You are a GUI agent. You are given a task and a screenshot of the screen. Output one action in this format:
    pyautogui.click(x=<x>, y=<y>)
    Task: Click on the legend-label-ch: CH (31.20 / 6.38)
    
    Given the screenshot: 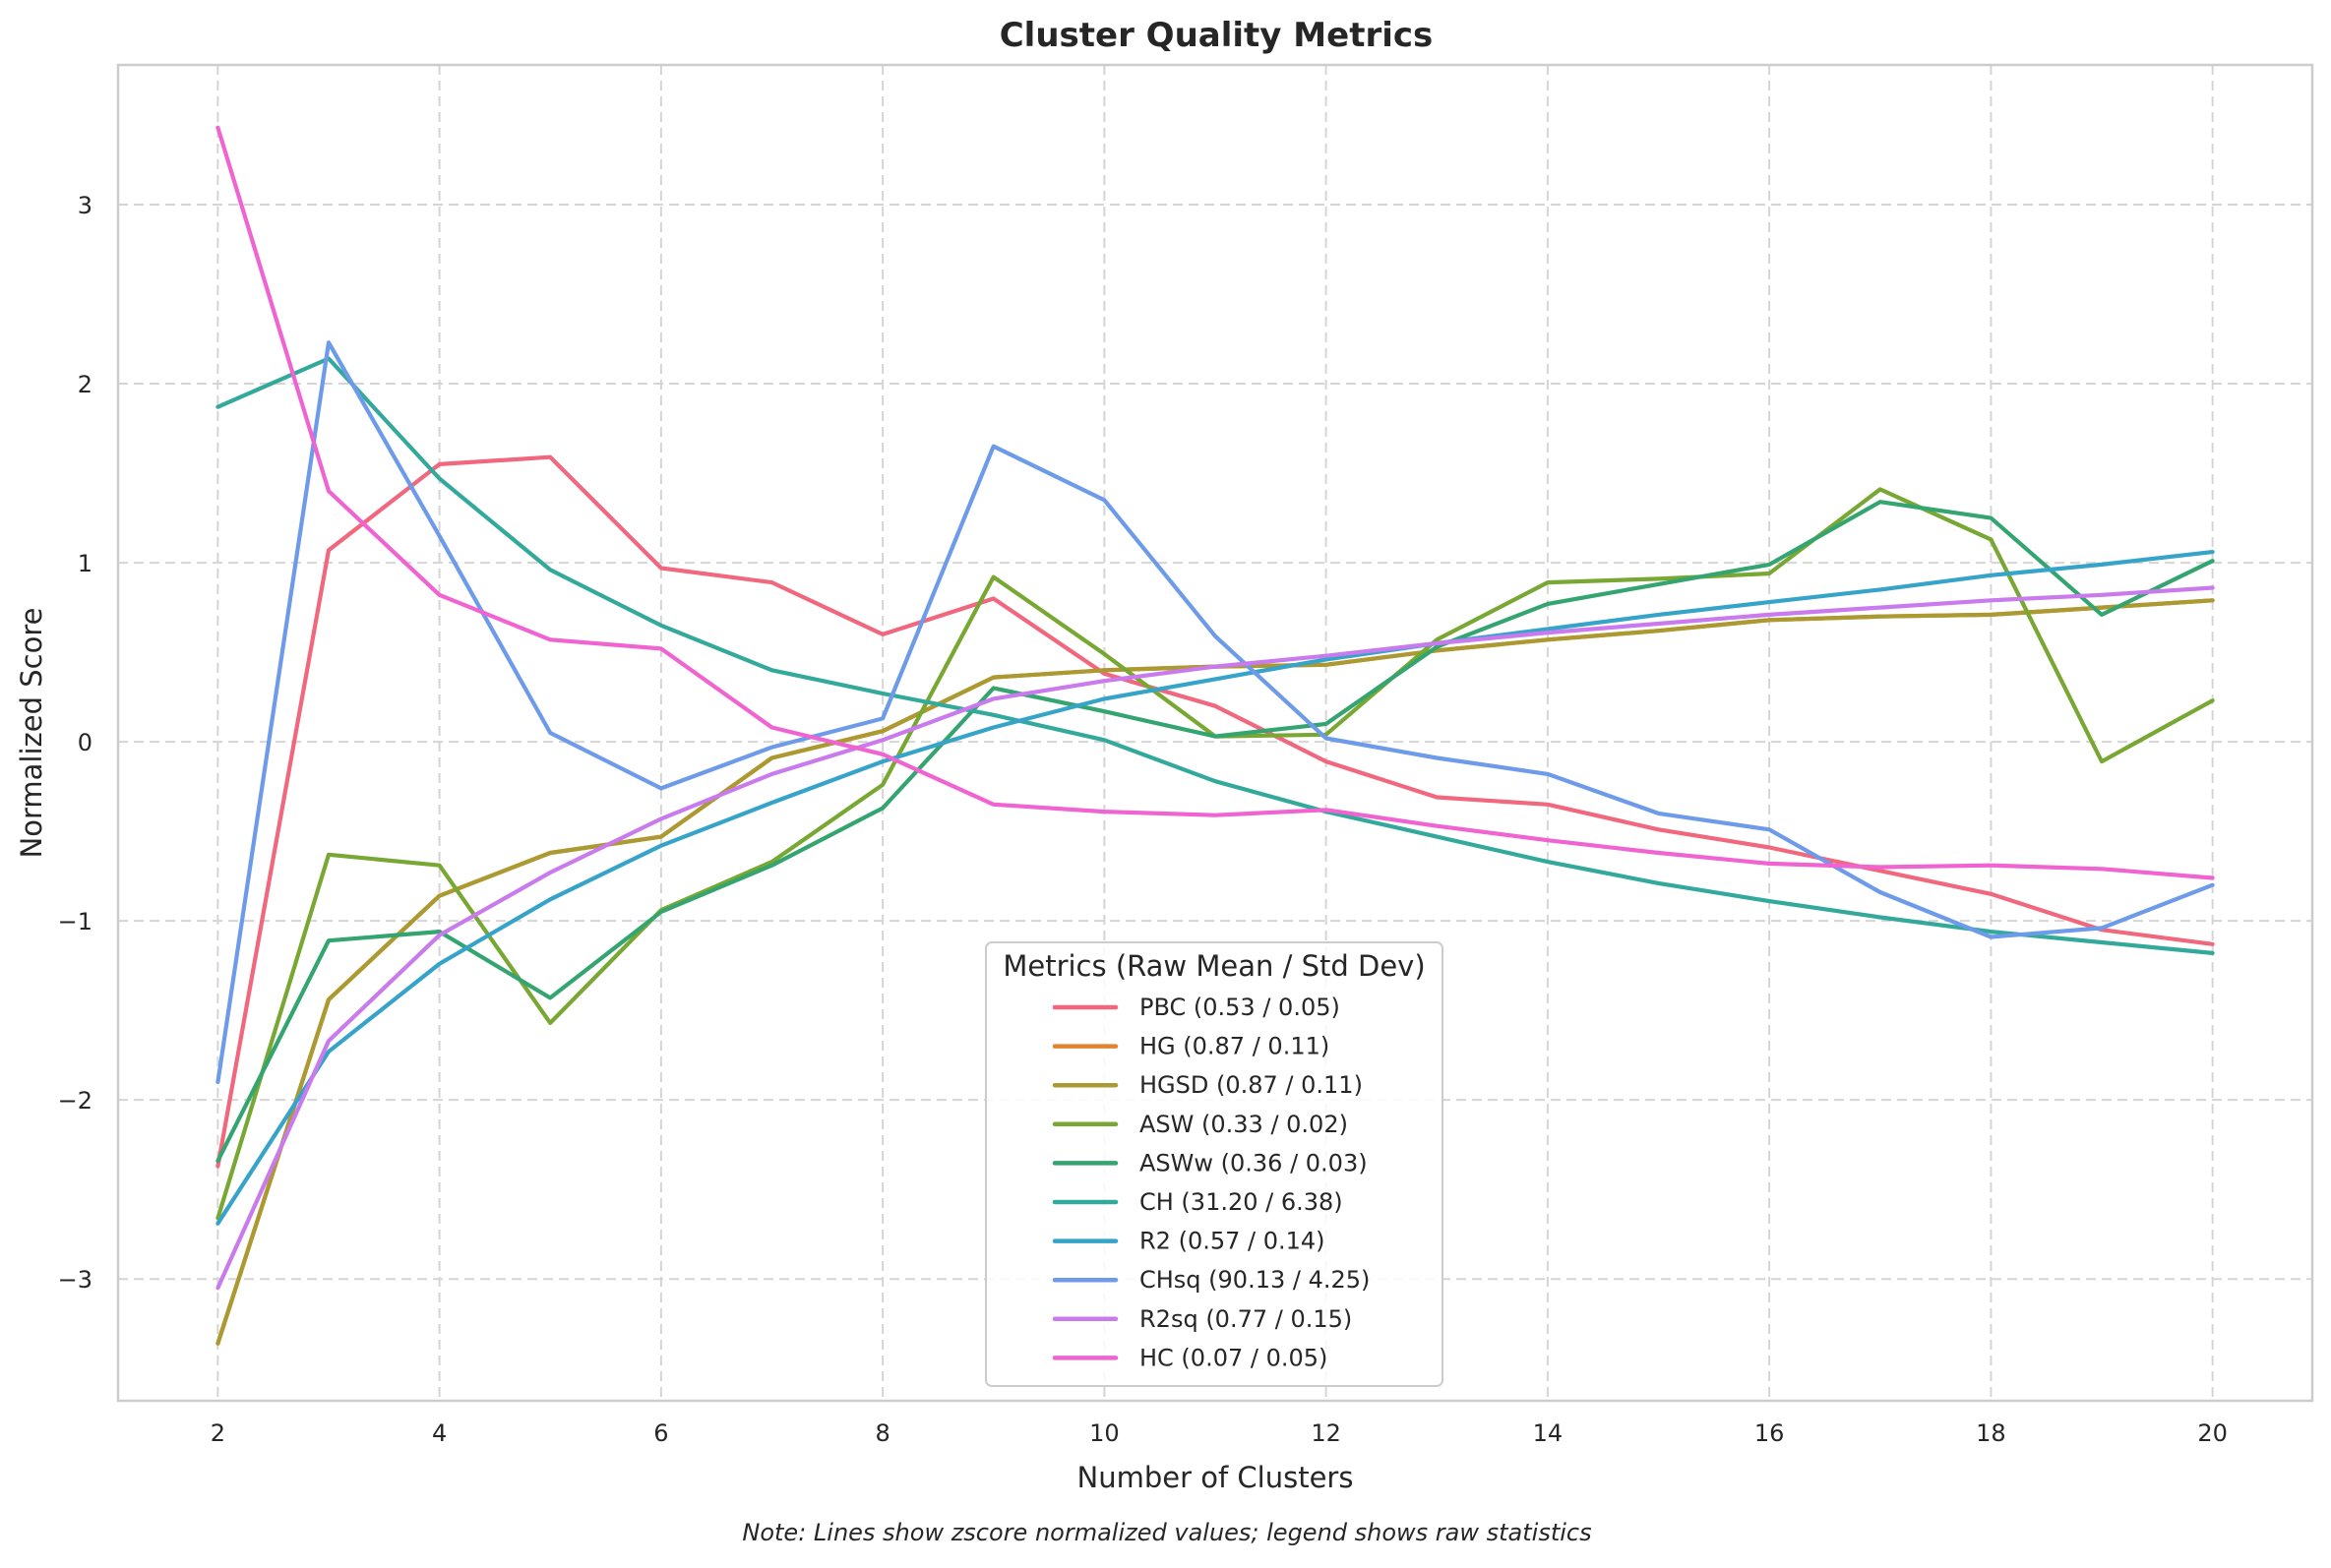 What is the action you would take?
    pyautogui.click(x=1241, y=1202)
    